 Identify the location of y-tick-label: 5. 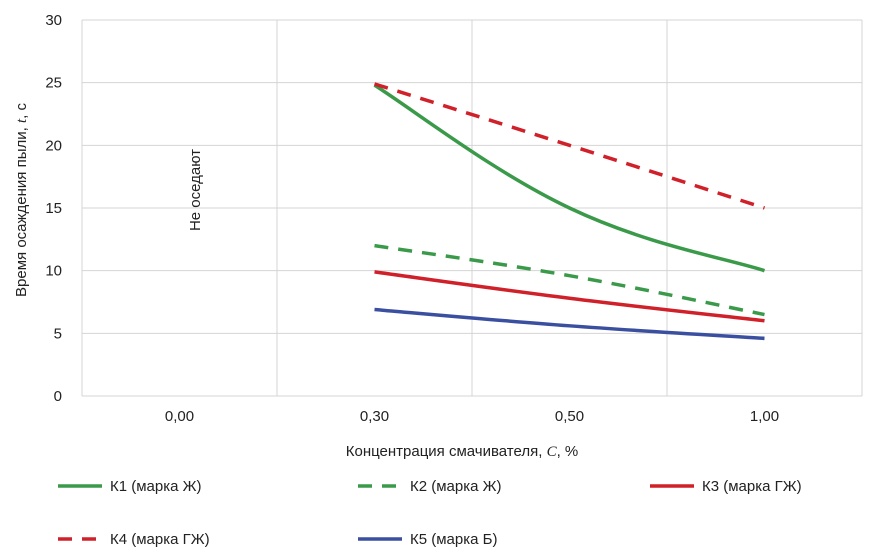
(58, 333).